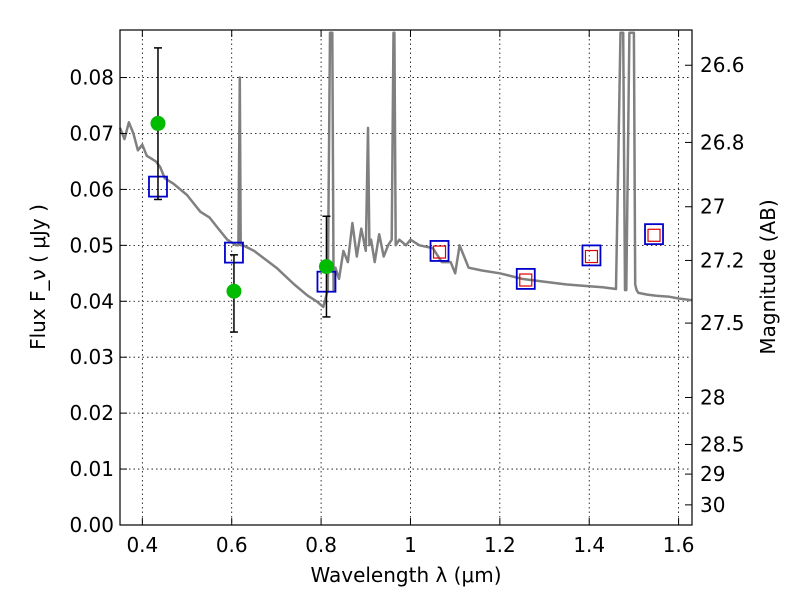 The image size is (800, 600). What do you see at coordinates (91, 357) in the screenshot?
I see `y-tick-label: 0.03` at bounding box center [91, 357].